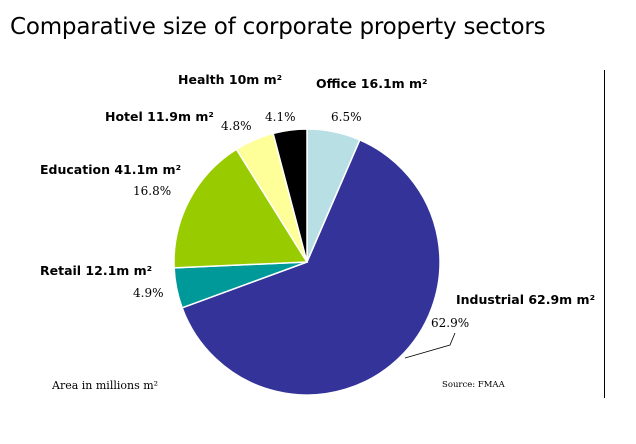 The image size is (636, 444). Describe the element at coordinates (241, 208) in the screenshot. I see `pie-slice-education` at that location.